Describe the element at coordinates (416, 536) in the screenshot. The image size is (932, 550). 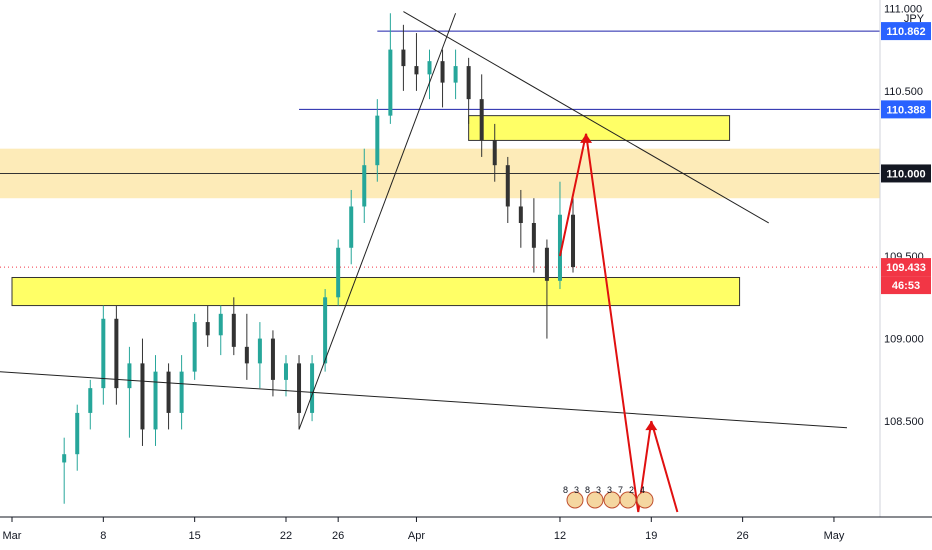
I see `time-tick-label: Apr` at that location.